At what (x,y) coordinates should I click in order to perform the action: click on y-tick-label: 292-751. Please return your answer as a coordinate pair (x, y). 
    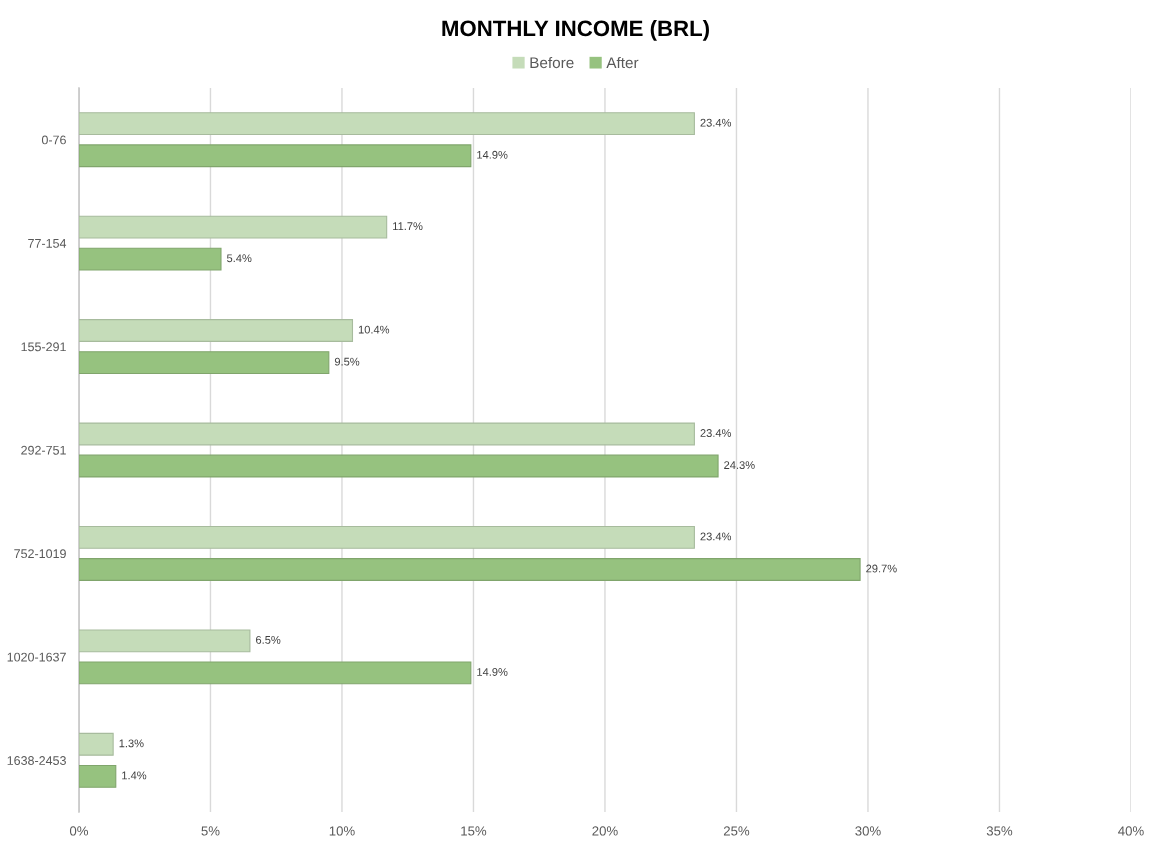
    Looking at the image, I should click on (43, 450).